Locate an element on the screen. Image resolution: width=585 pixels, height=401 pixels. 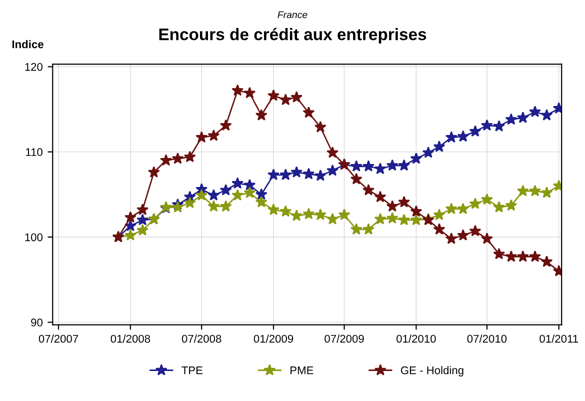
y-tick-label: 120 is located at coordinates (33, 66).